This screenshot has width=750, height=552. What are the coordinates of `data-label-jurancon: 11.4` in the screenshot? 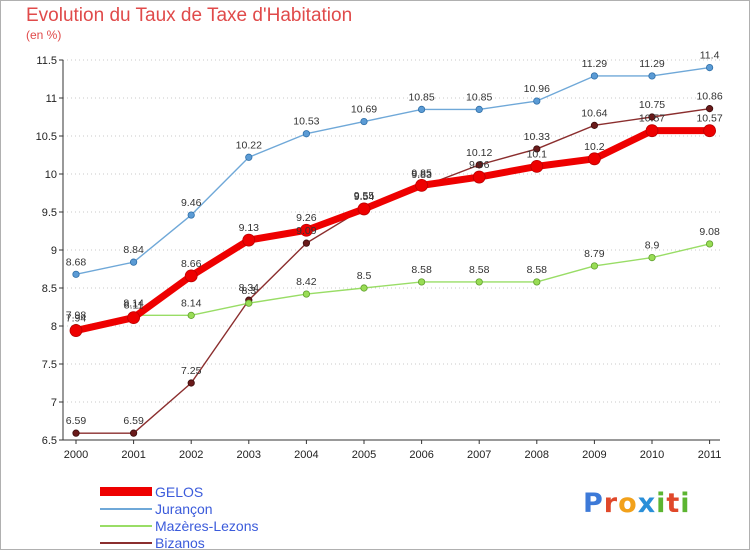 It's located at (710, 56).